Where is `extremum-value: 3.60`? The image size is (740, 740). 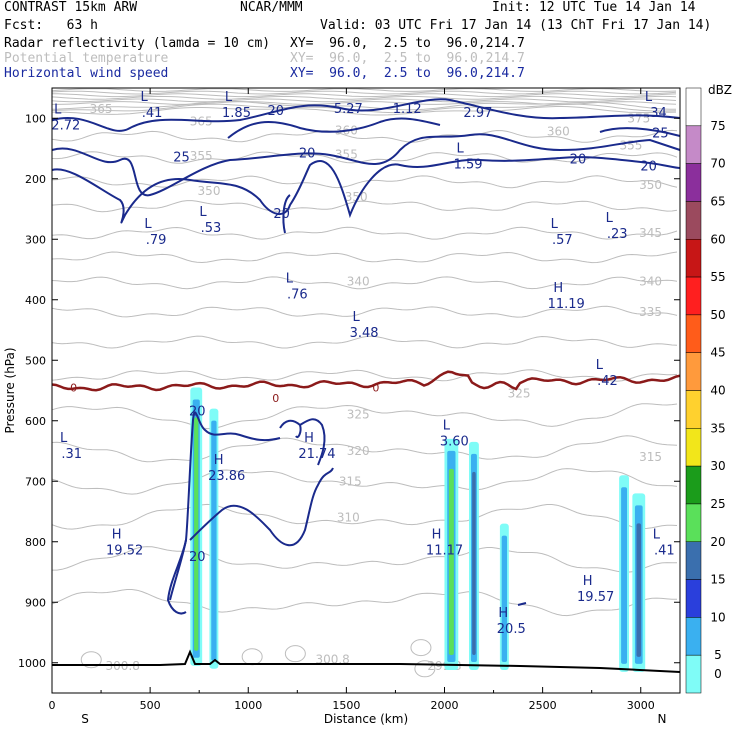 extremum-value: 3.60 is located at coordinates (454, 442).